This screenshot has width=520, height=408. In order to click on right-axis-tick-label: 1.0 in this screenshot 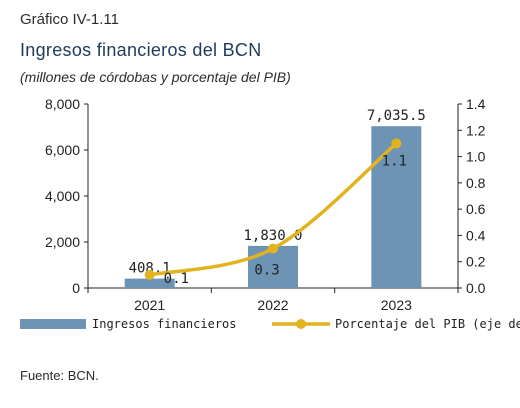, I will do `click(476, 157)`.